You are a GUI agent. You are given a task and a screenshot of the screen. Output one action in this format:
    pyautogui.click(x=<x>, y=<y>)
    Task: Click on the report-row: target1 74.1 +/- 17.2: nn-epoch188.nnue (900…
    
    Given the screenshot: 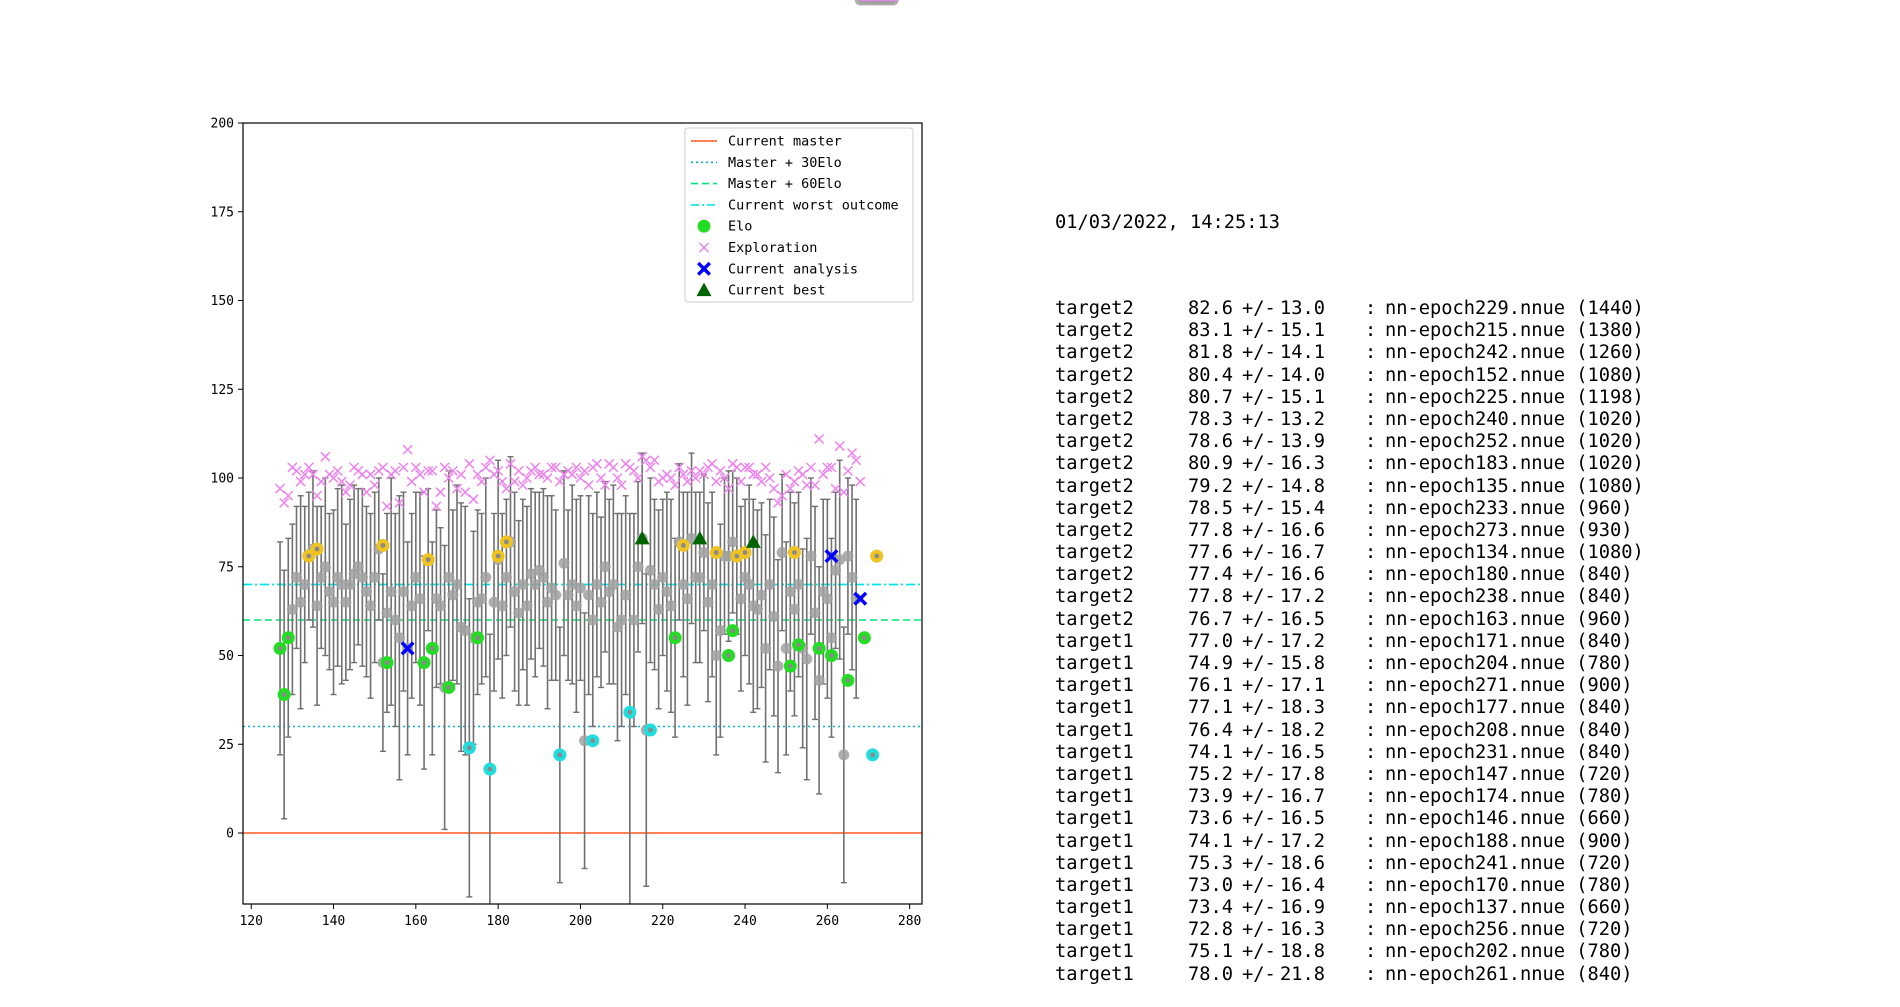 What is the action you would take?
    pyautogui.click(x=1349, y=842)
    